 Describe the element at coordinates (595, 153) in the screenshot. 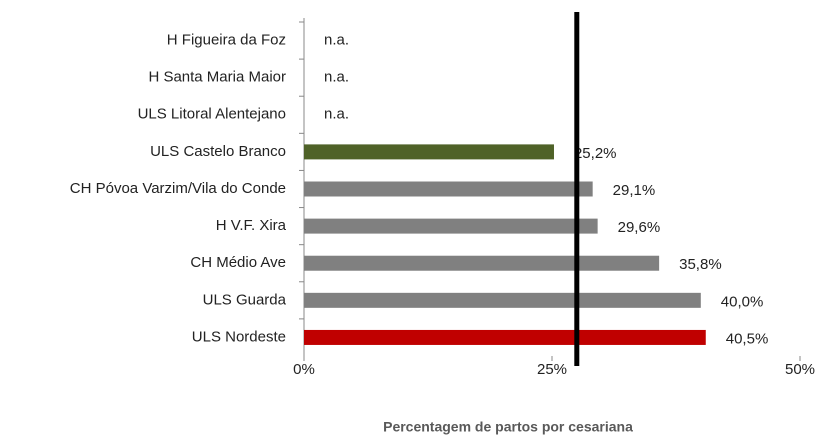

I see `value-label: 25,2%` at that location.